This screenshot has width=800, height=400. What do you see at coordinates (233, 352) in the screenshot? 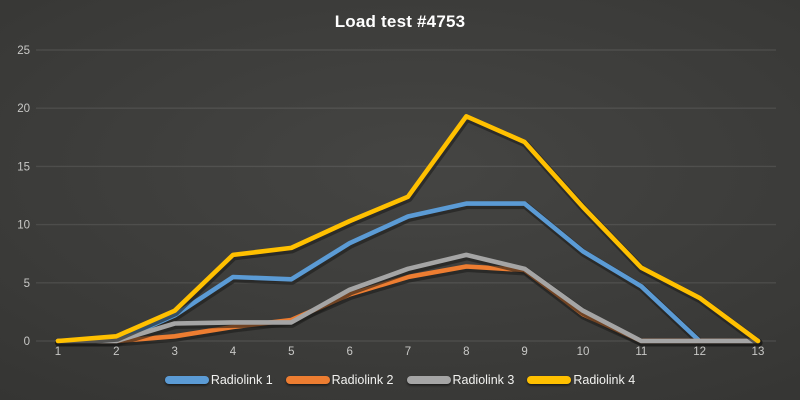
I see `x-tick-label-4: 4` at bounding box center [233, 352].